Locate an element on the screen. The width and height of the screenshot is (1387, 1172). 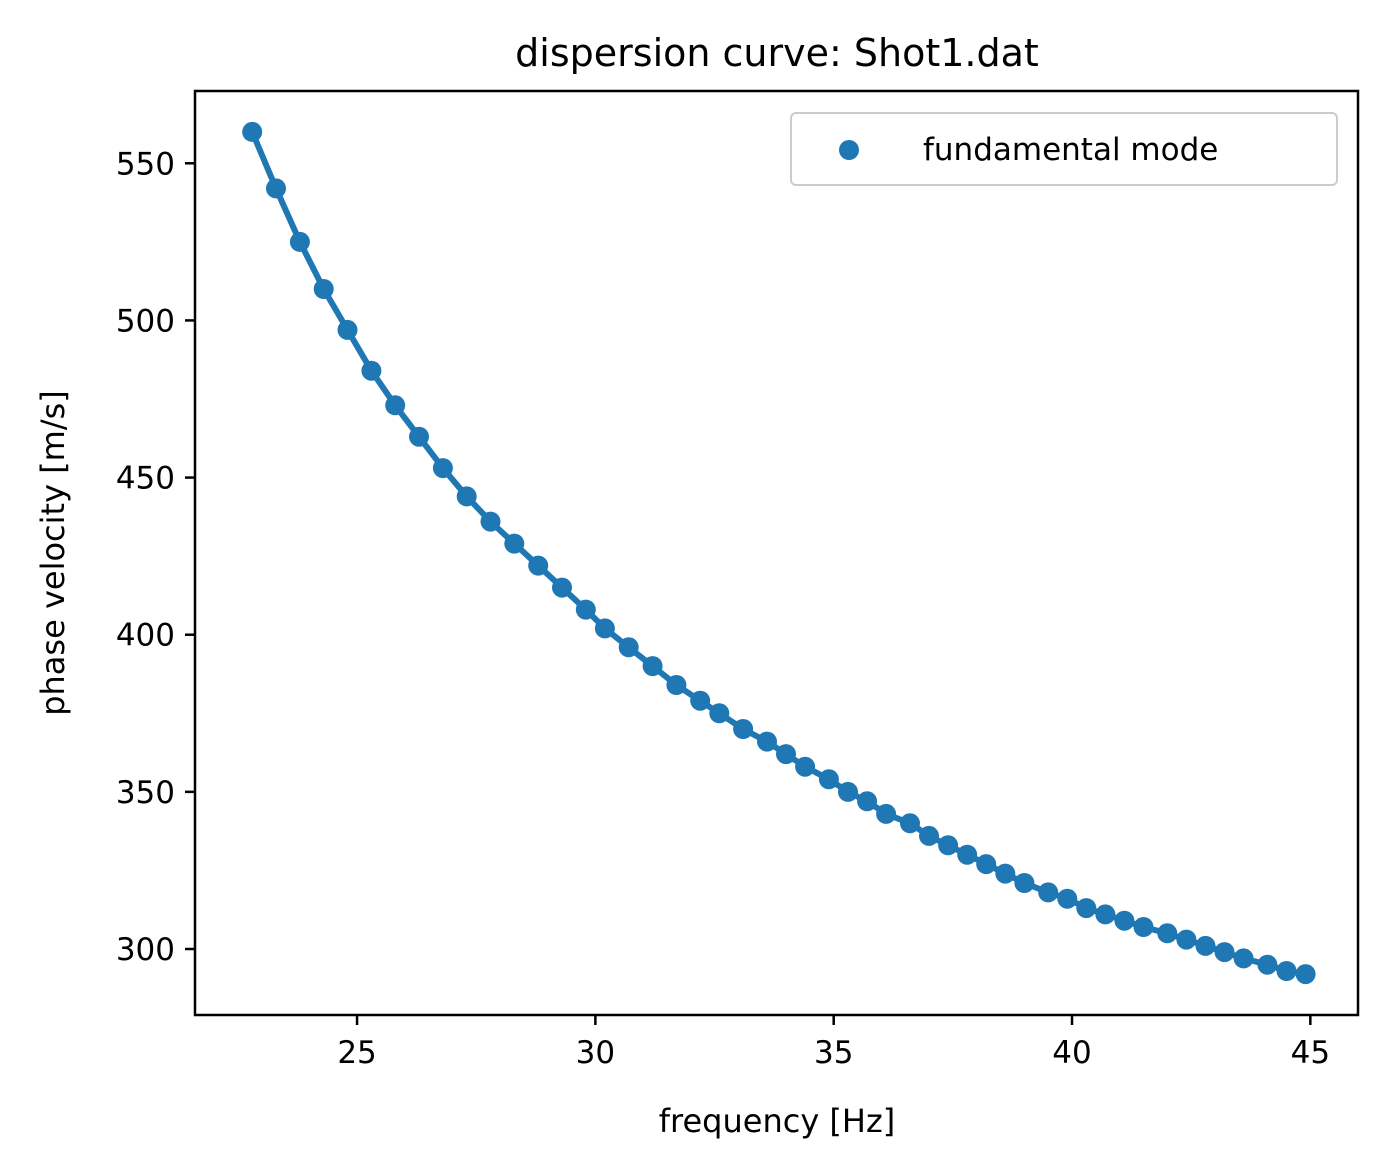
x-tick-label: 40 is located at coordinates (1071, 1053).